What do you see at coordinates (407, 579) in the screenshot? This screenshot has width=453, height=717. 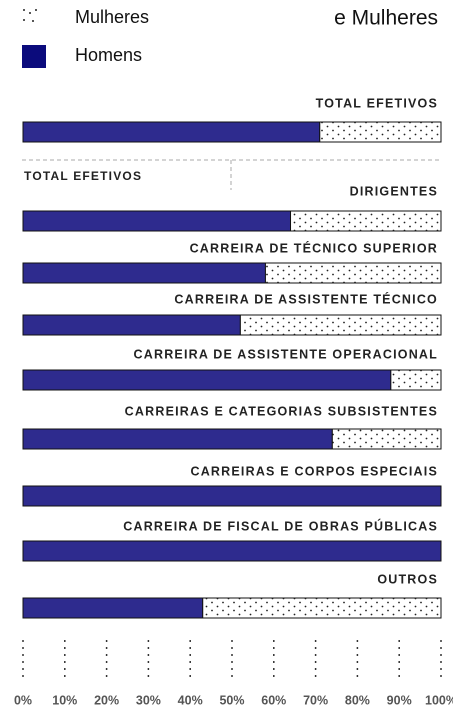 I see `category-label: OUTROS` at bounding box center [407, 579].